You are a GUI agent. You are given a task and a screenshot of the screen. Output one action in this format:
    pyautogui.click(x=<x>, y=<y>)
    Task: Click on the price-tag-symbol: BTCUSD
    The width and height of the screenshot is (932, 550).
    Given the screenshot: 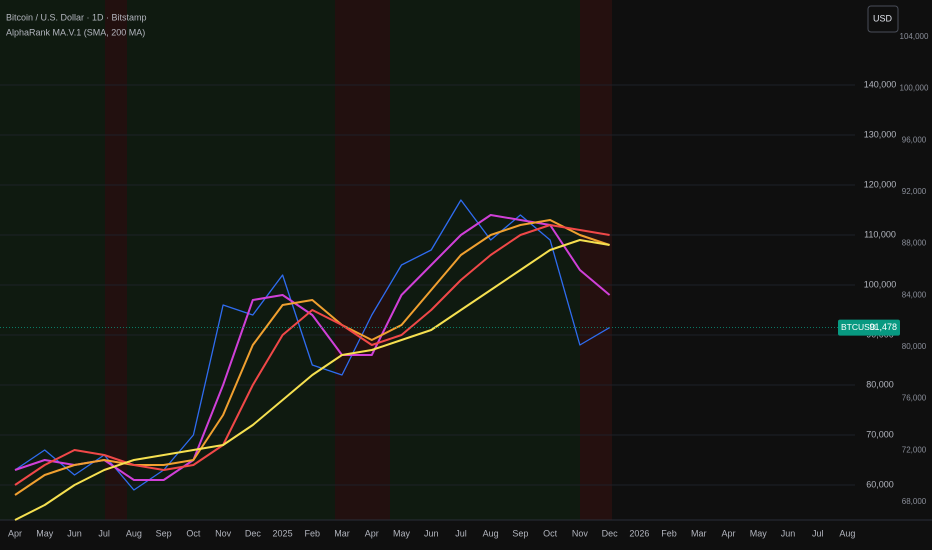 What is the action you would take?
    pyautogui.click(x=858, y=327)
    